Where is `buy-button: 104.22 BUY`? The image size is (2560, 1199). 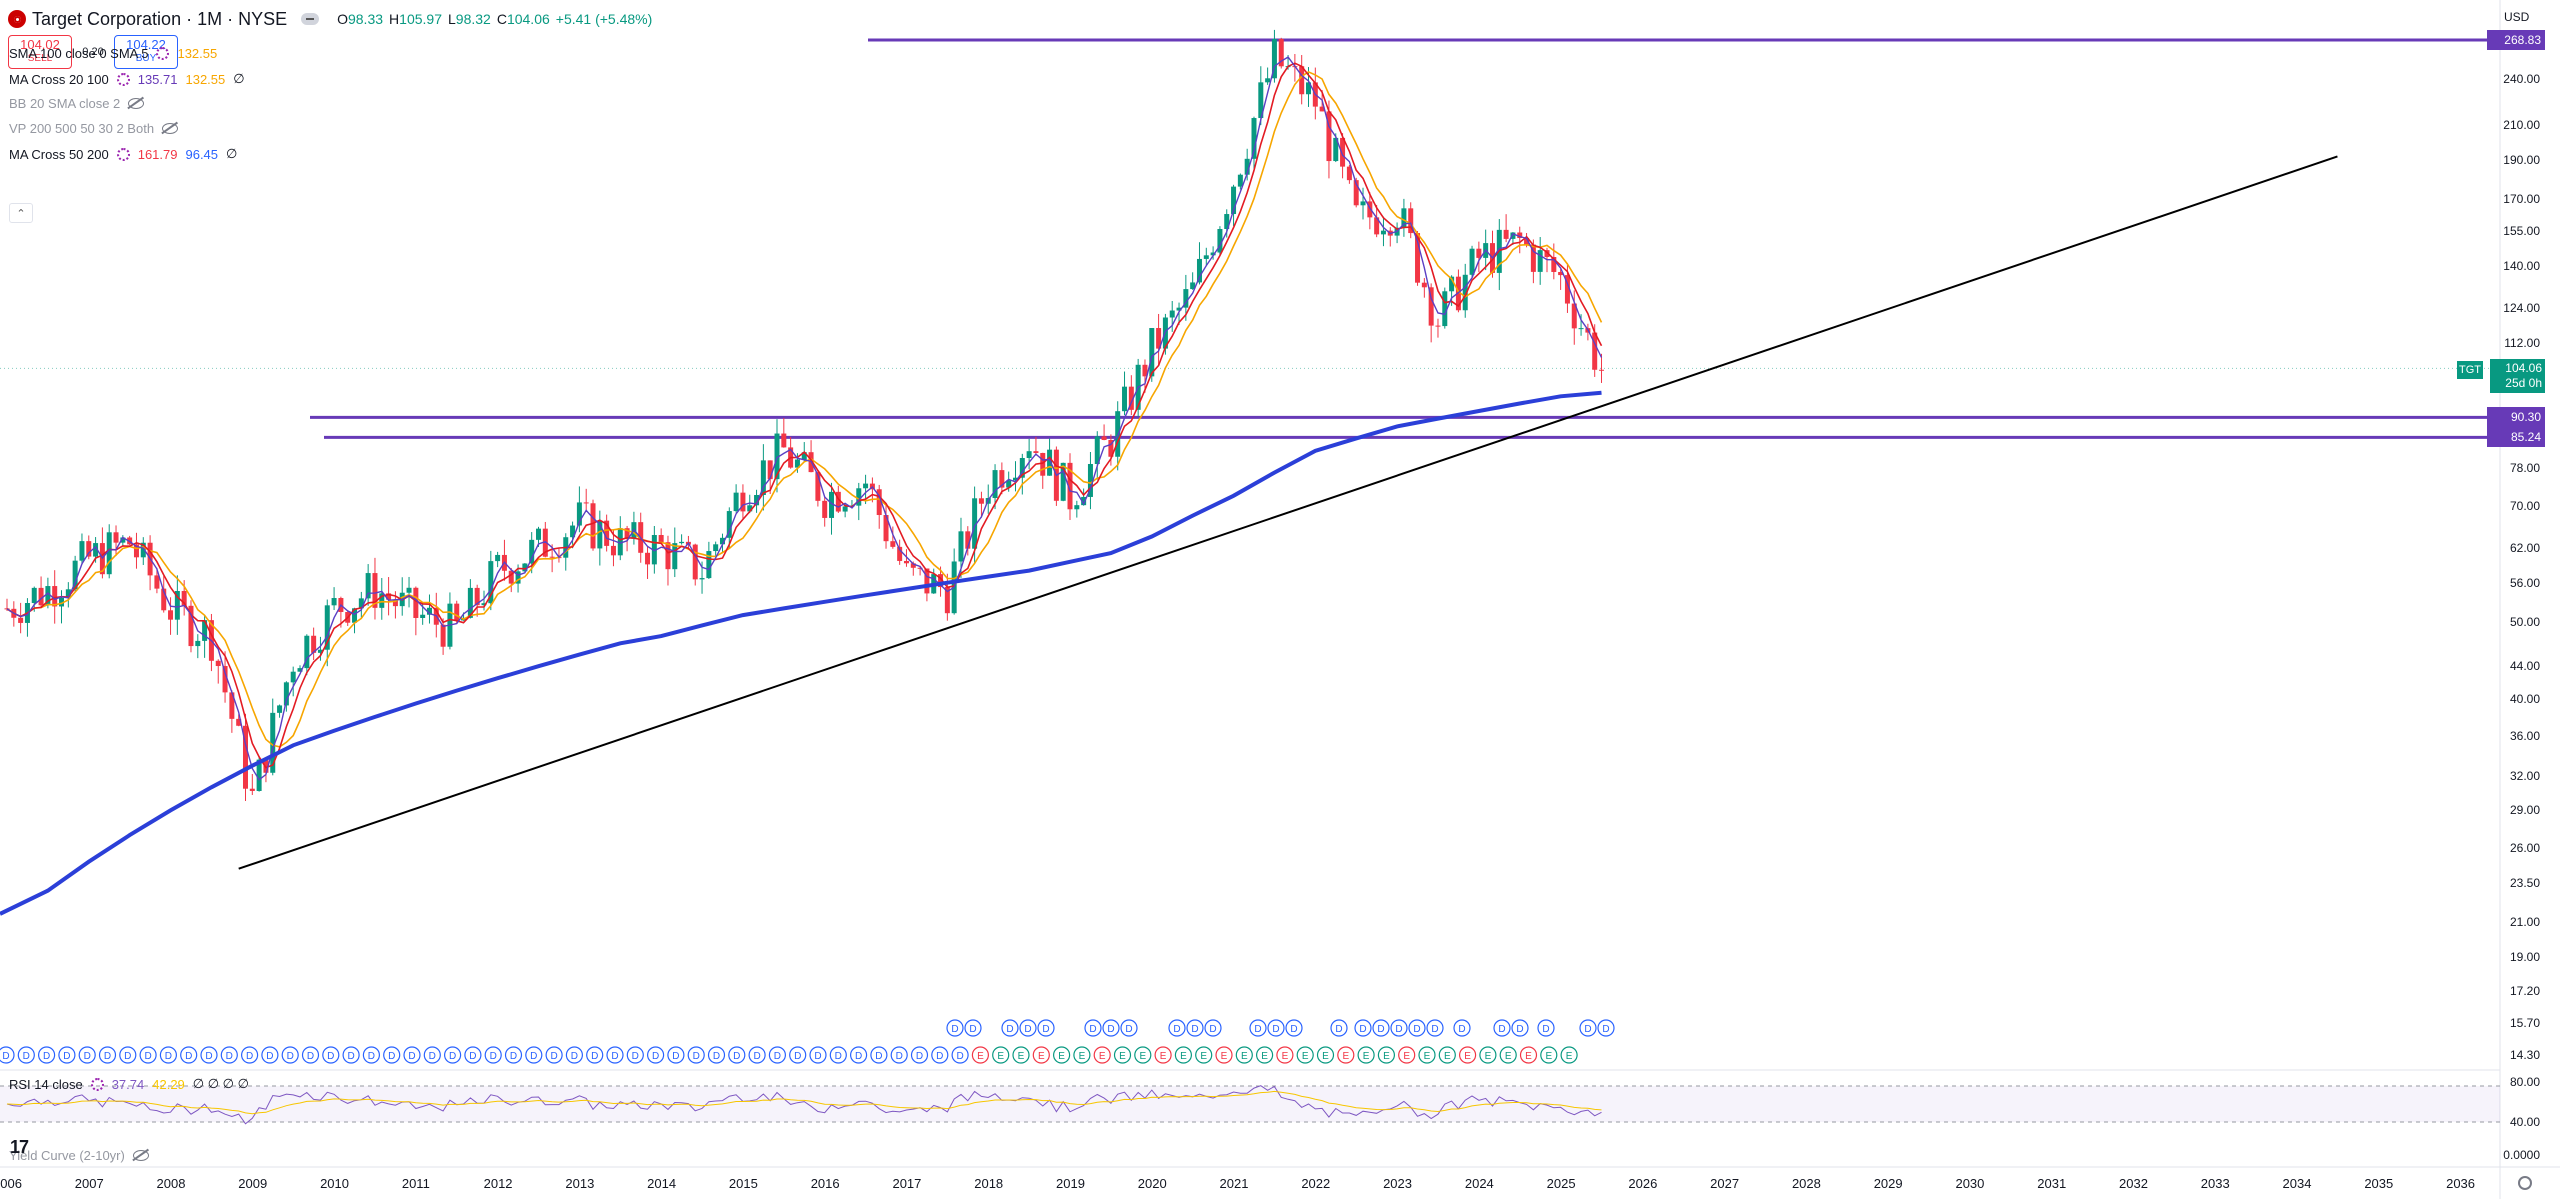
buy-button: 104.22 BUY is located at coordinates (146, 52).